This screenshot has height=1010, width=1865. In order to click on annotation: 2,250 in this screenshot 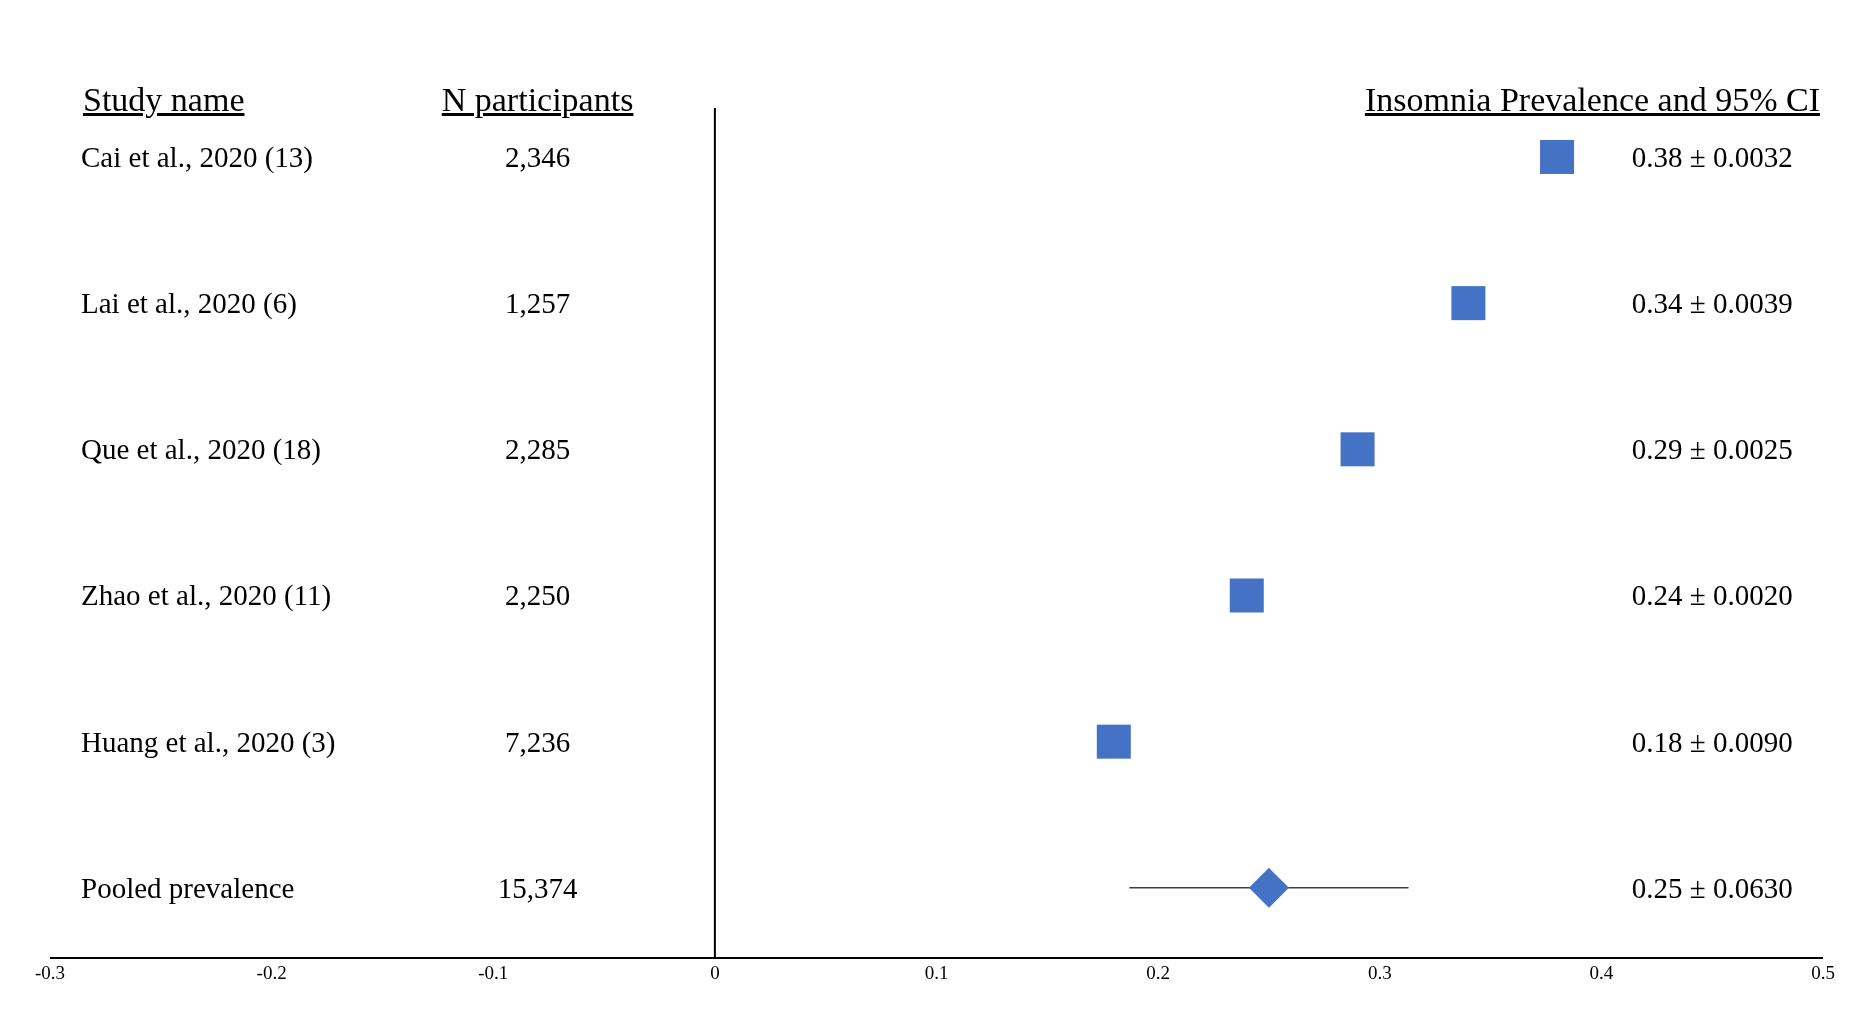, I will do `click(537, 595)`.